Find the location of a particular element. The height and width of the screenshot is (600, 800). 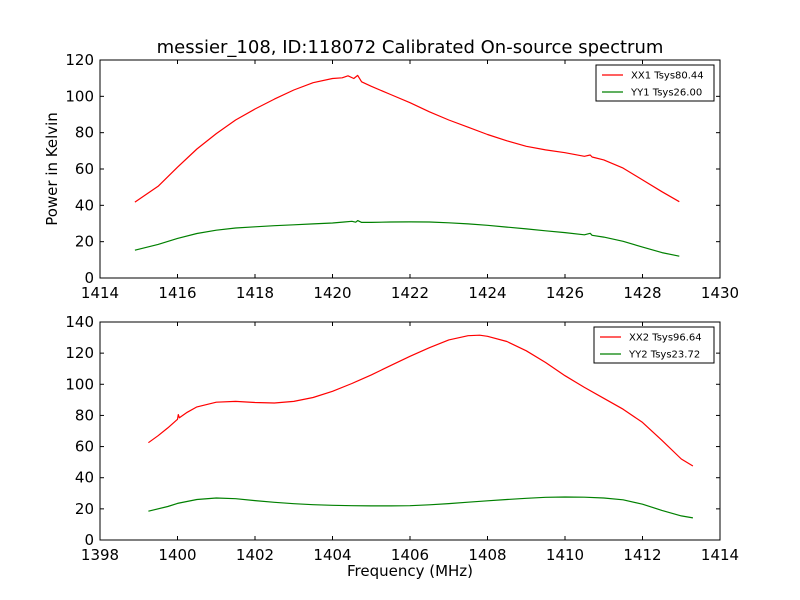

x-tick-label: 1430 is located at coordinates (720, 293).